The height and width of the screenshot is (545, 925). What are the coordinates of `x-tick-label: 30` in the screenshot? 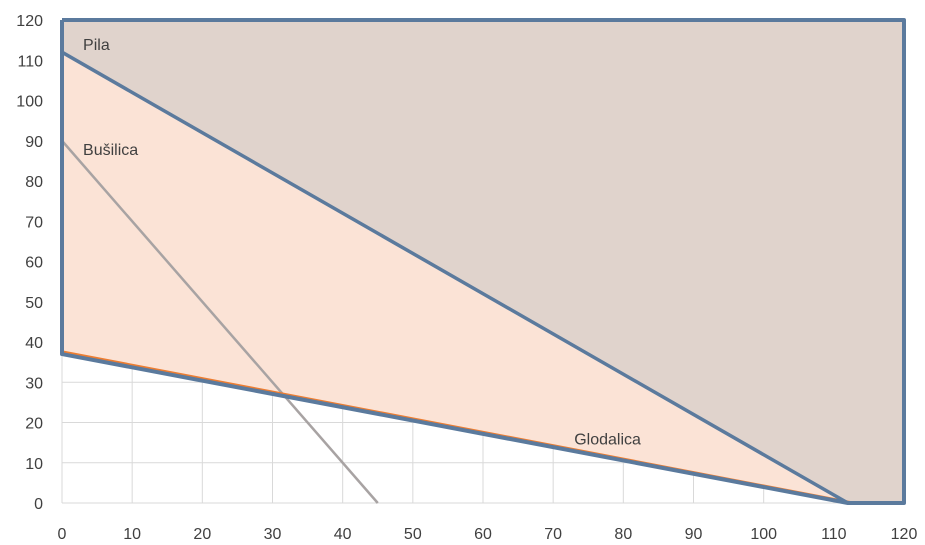 It's located at (273, 534).